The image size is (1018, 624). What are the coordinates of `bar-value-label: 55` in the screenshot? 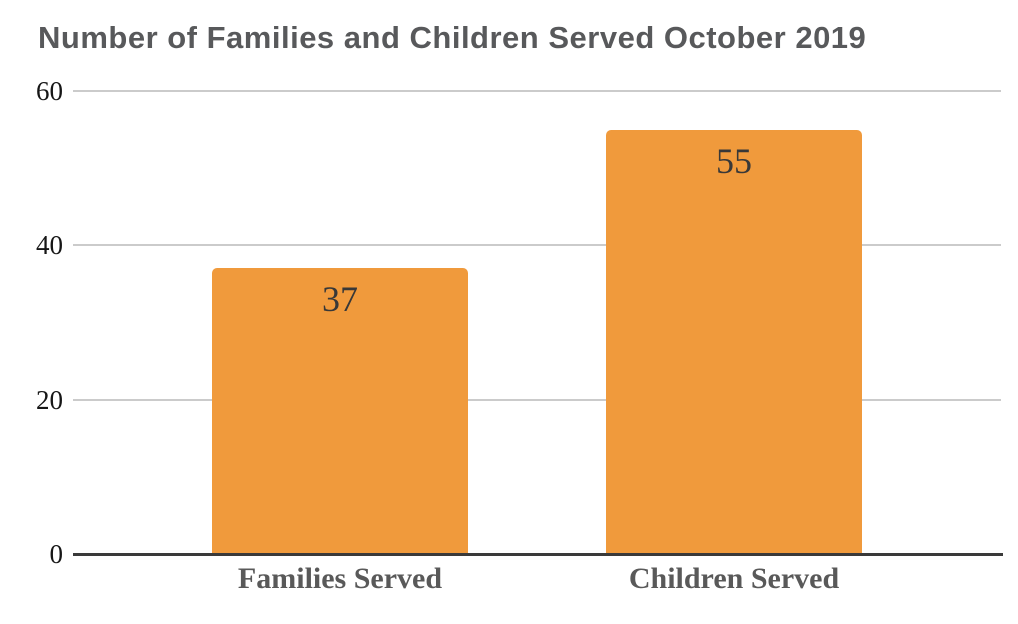 It's located at (734, 160).